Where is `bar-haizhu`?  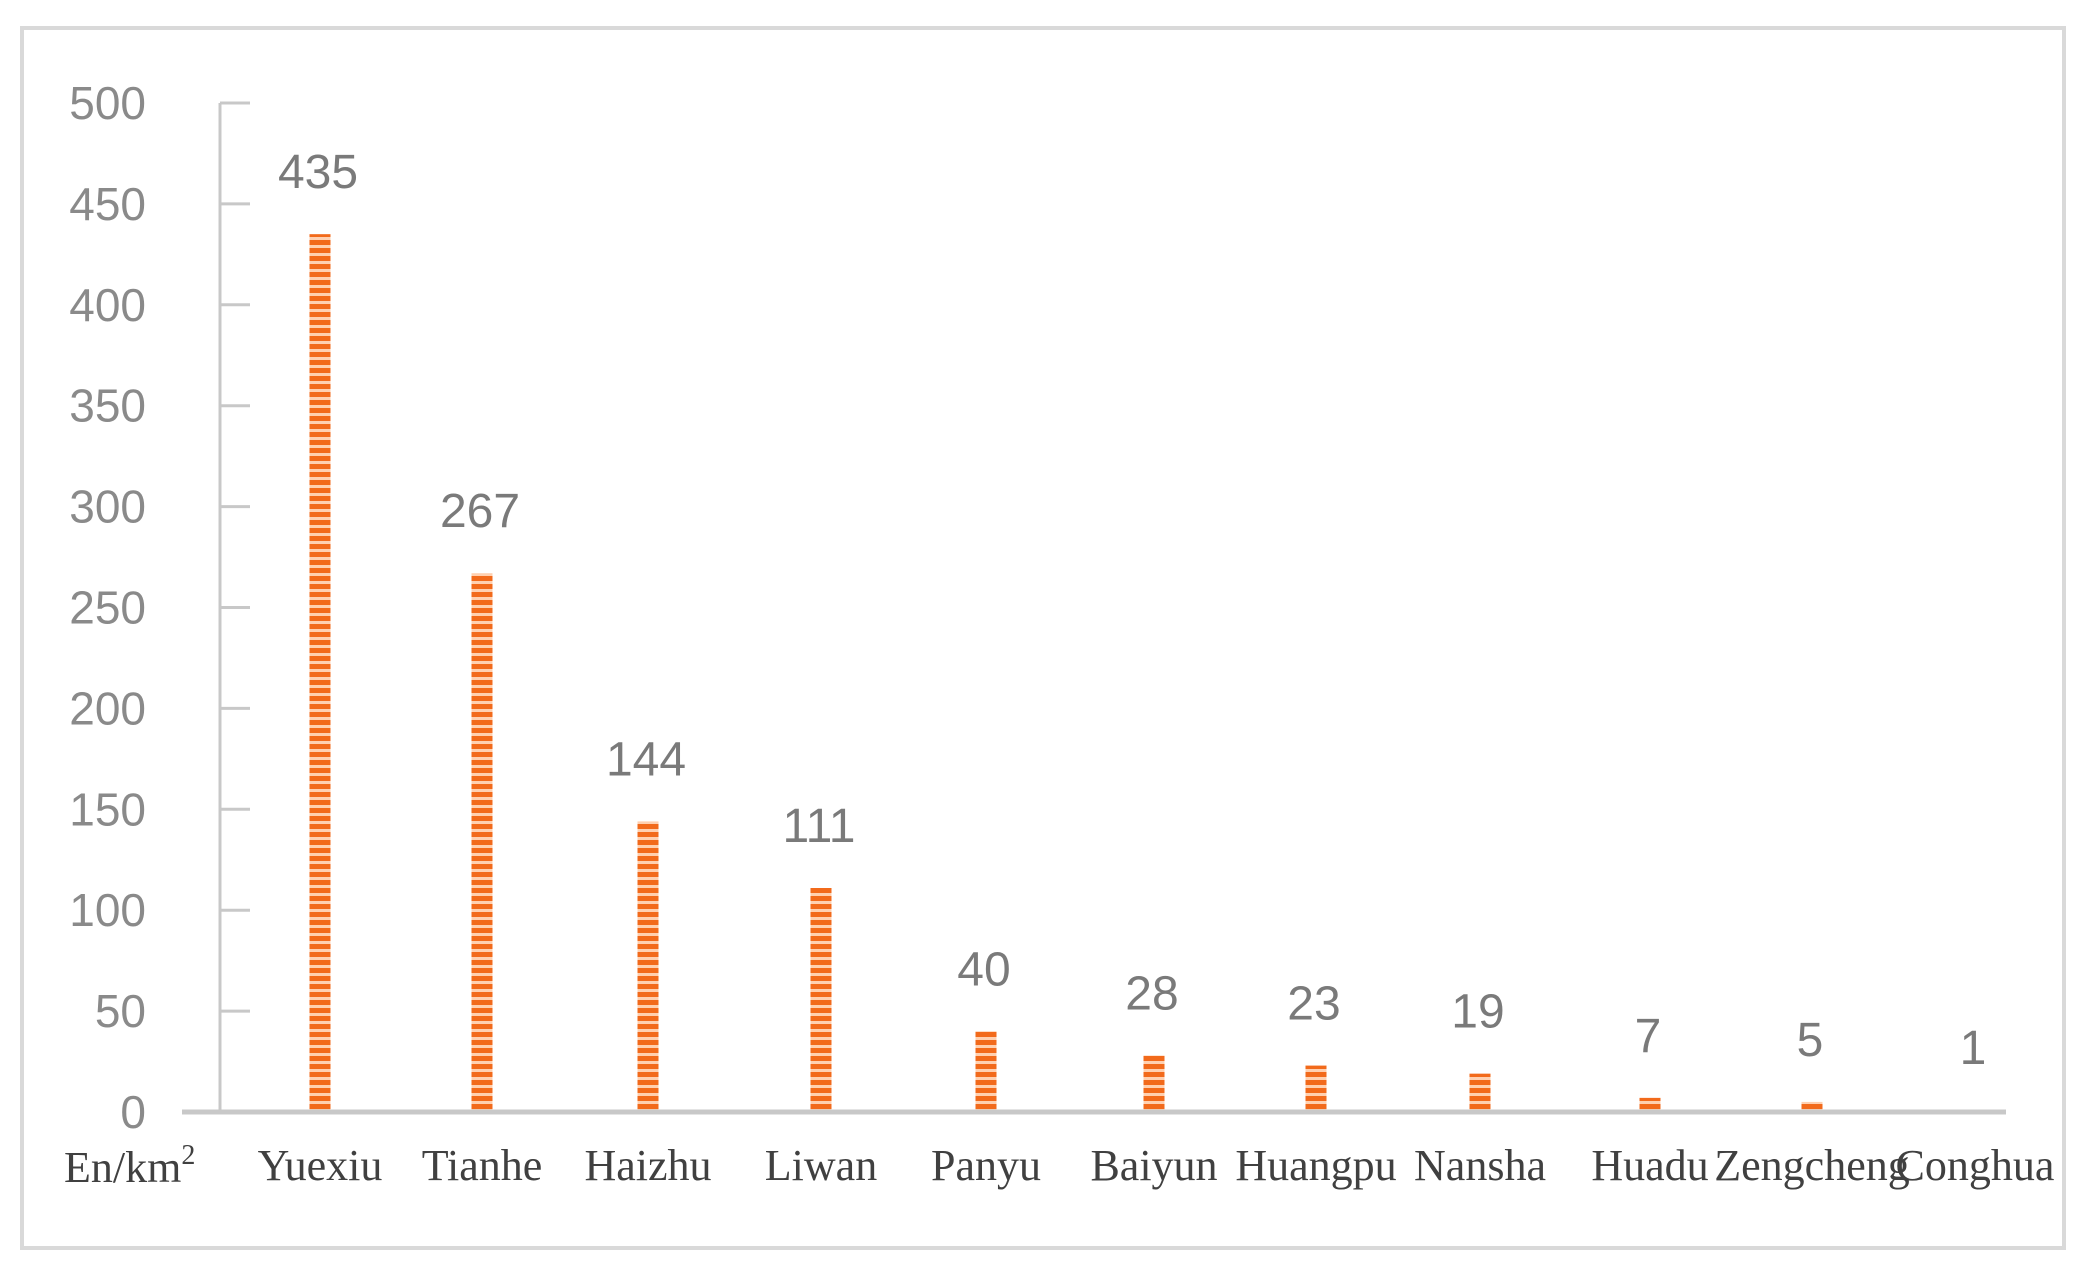 bar-haizhu is located at coordinates (648, 966).